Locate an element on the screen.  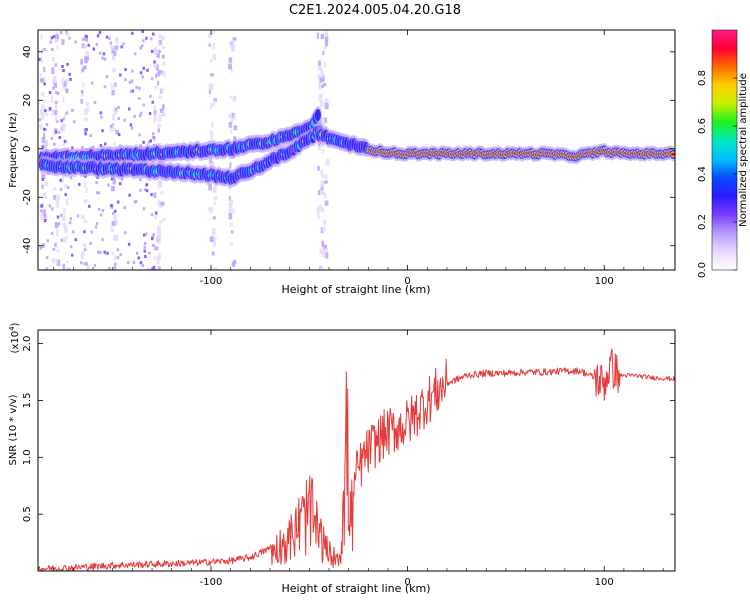
spectrogram-x-tick-label: 100 is located at coordinates (604, 281).